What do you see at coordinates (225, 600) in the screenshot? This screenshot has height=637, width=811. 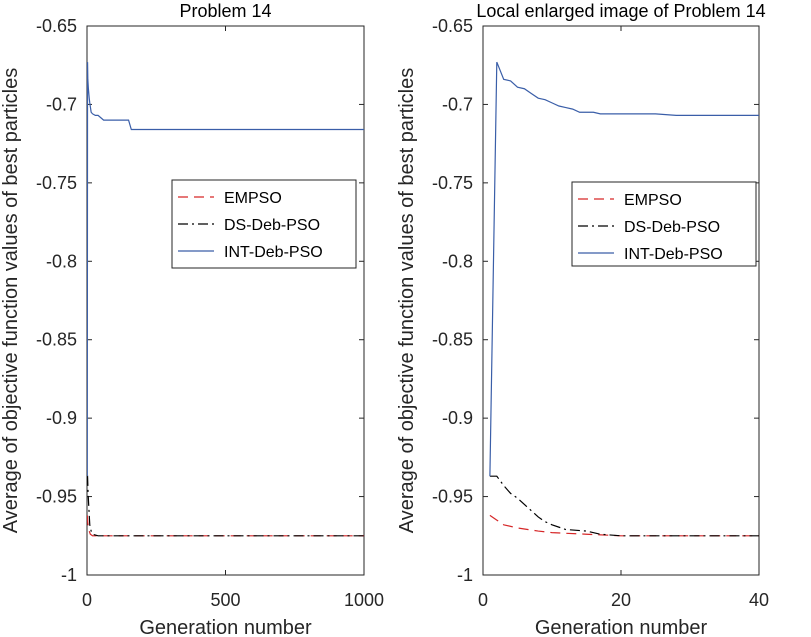 I see `x-tick-label: 500` at bounding box center [225, 600].